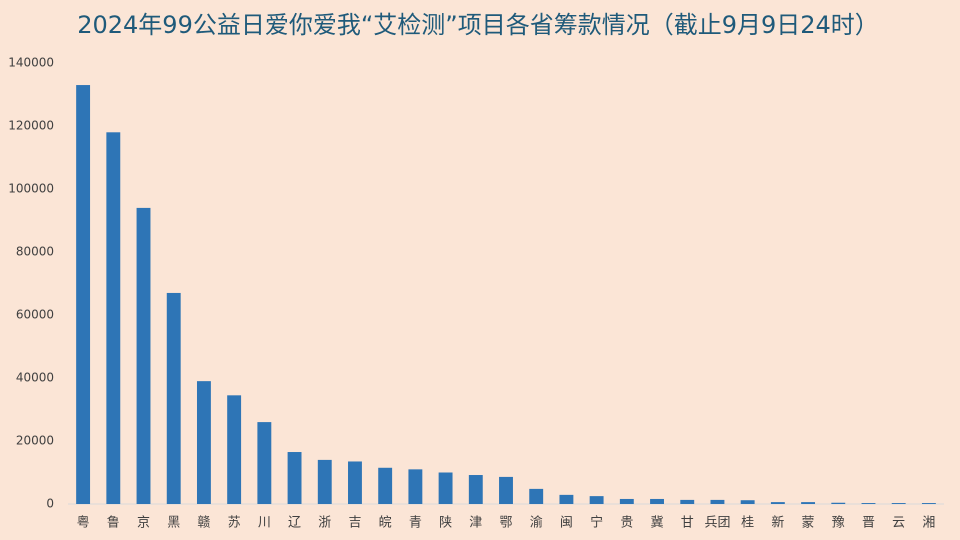  Describe the element at coordinates (898, 523) in the screenshot. I see `x-tick-label: 云` at that location.